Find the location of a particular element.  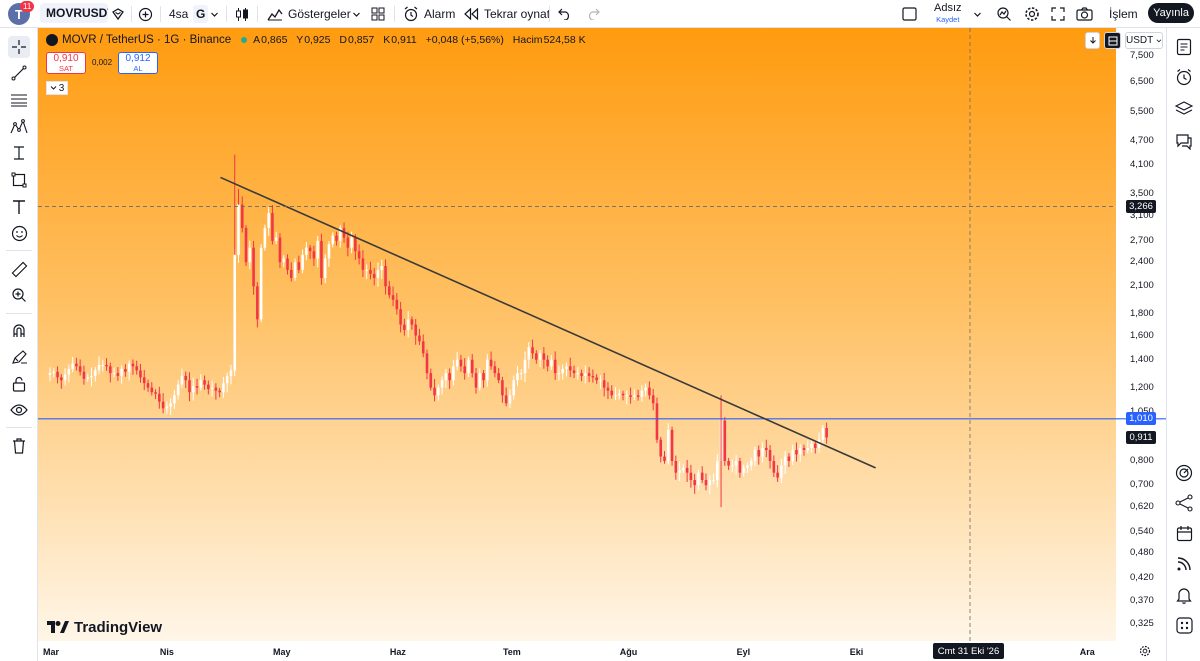

price-tick-label: 1,400 is located at coordinates (1142, 359).